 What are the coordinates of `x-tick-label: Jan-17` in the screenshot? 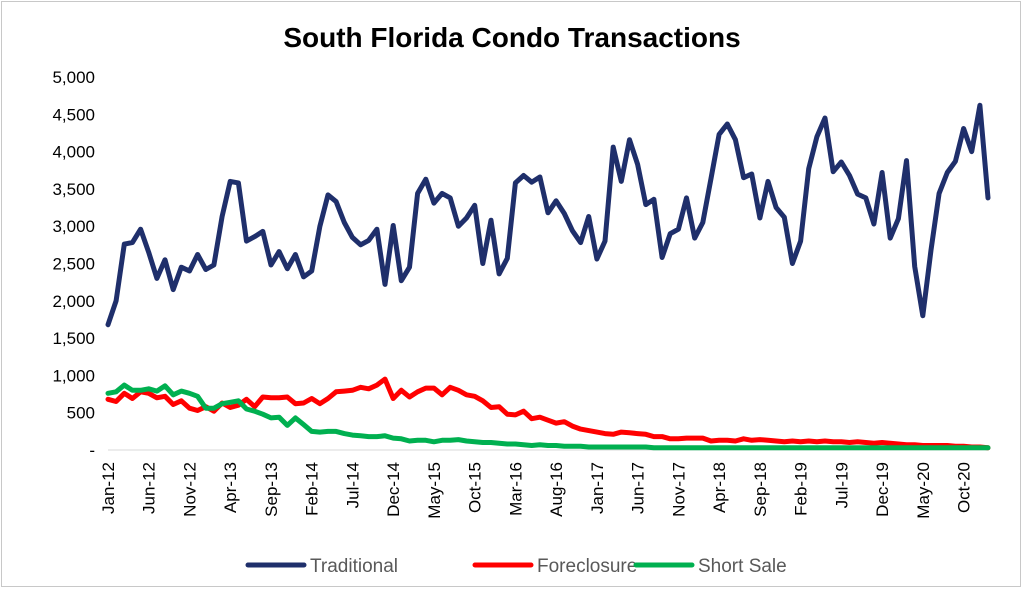 It's located at (597, 488).